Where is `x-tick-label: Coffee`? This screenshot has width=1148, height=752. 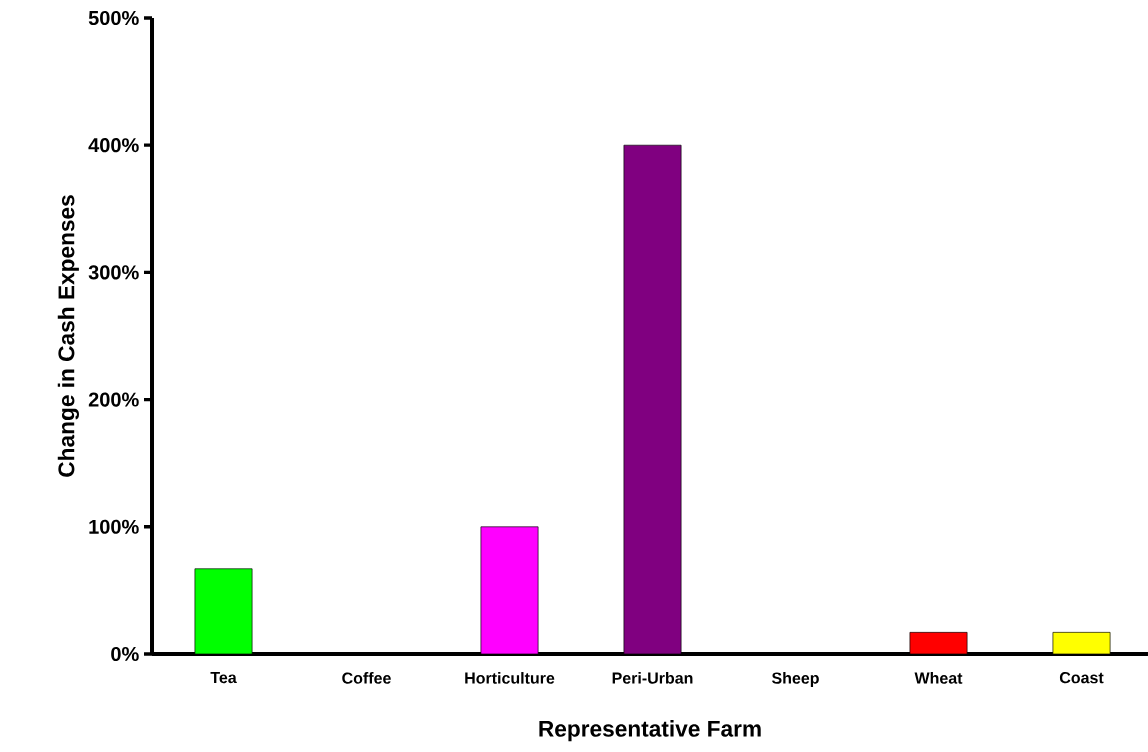
x-tick-label: Coffee is located at coordinates (366, 678).